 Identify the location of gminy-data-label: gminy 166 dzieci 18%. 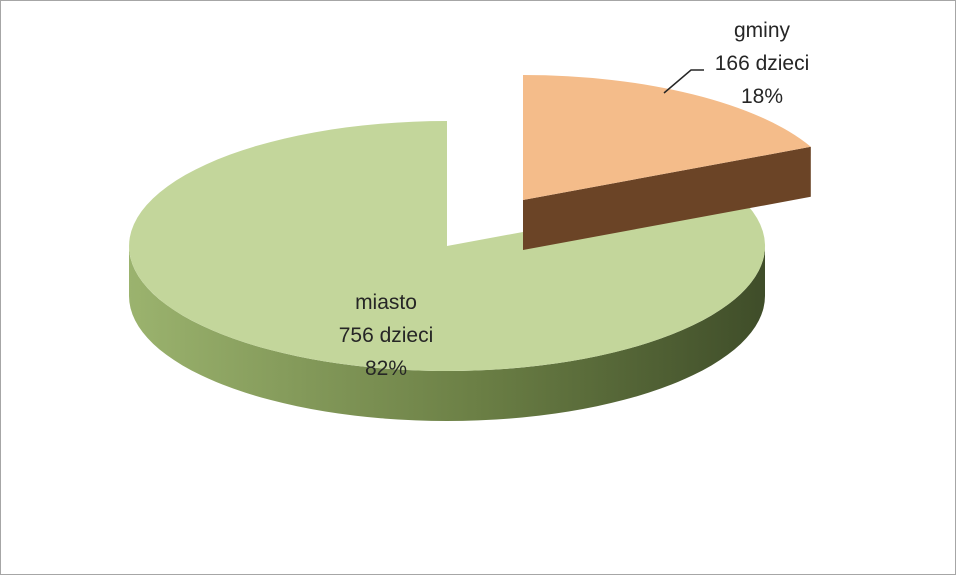
(762, 63).